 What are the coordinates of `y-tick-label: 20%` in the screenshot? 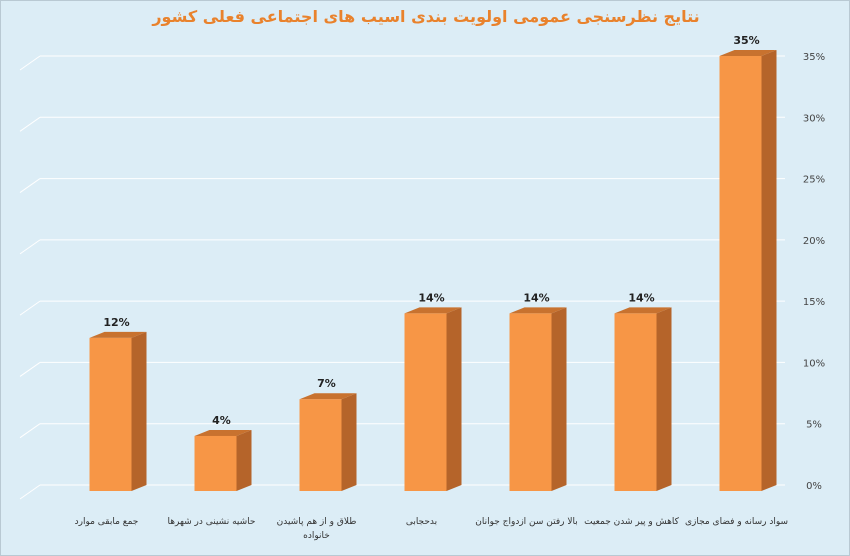 It's located at (814, 241).